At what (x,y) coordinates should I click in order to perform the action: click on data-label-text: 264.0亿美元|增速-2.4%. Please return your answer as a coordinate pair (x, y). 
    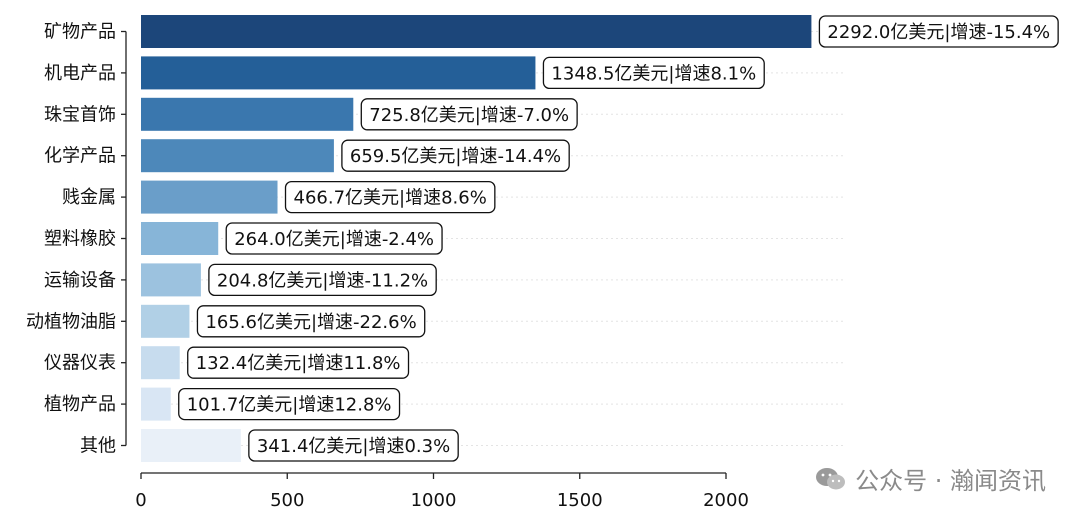
    Looking at the image, I should click on (334, 239).